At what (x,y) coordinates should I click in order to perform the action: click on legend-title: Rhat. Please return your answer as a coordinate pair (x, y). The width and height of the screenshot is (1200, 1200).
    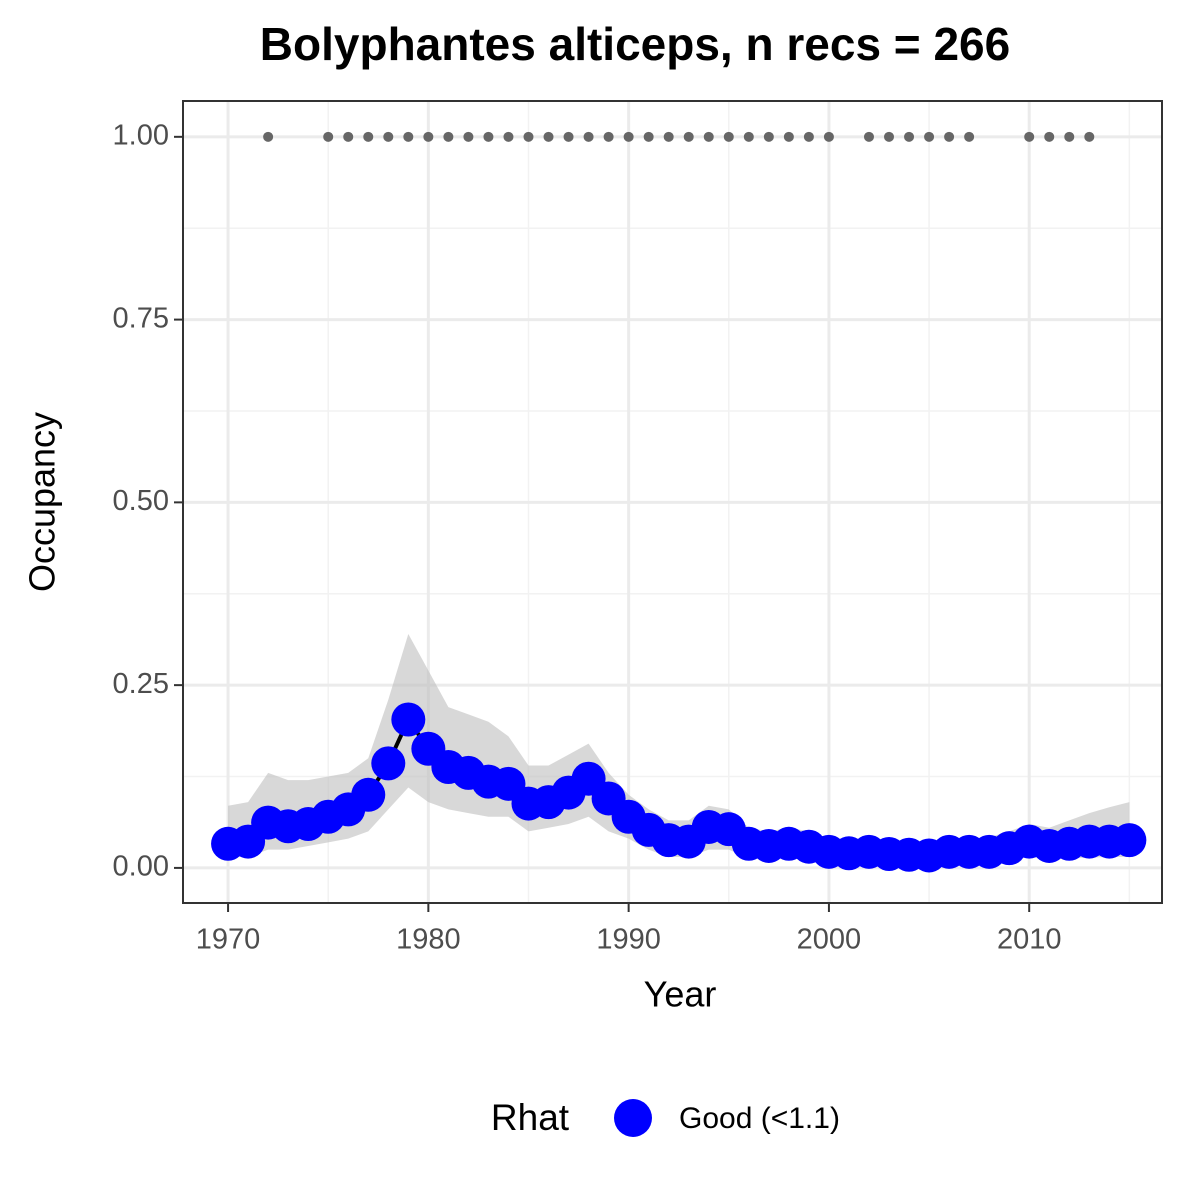
    Looking at the image, I should click on (530, 1117).